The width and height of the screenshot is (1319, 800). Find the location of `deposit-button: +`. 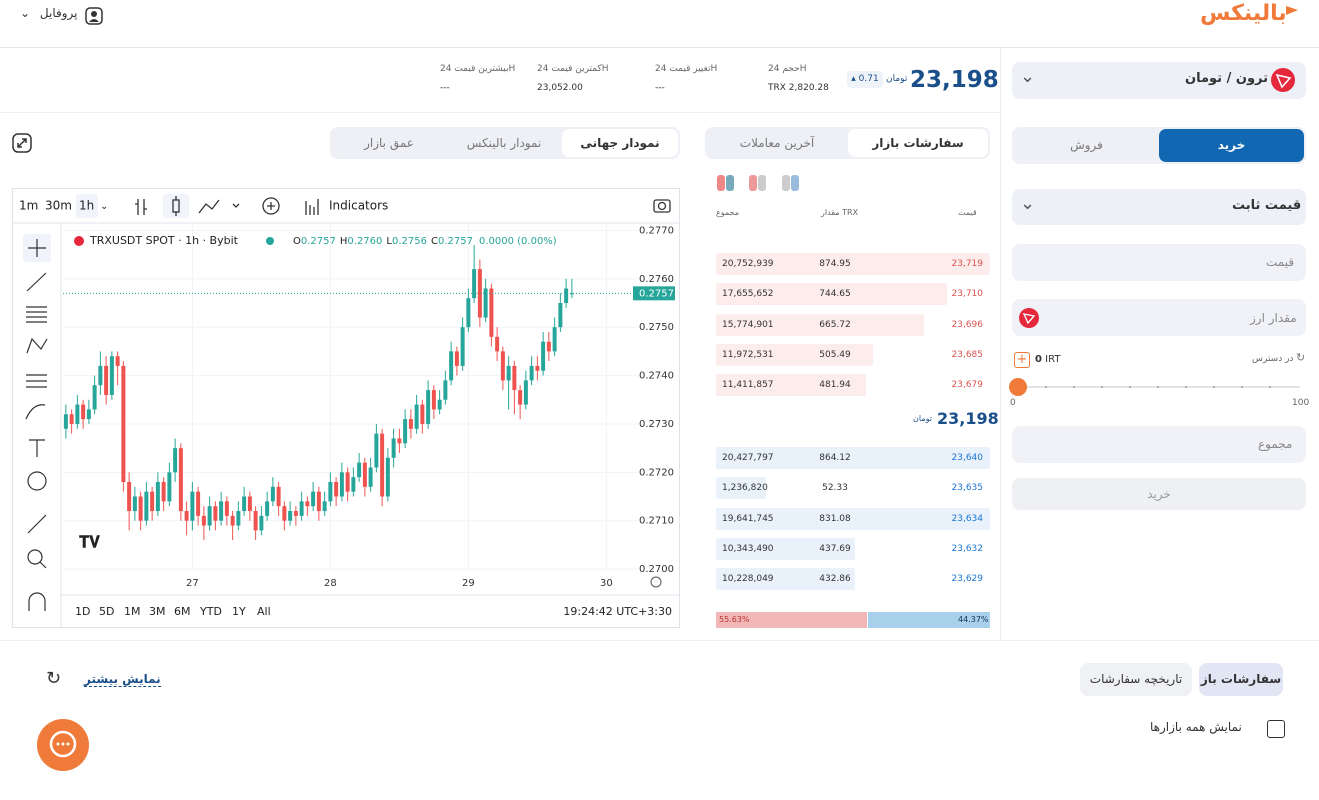

deposit-button: + is located at coordinates (1022, 360).